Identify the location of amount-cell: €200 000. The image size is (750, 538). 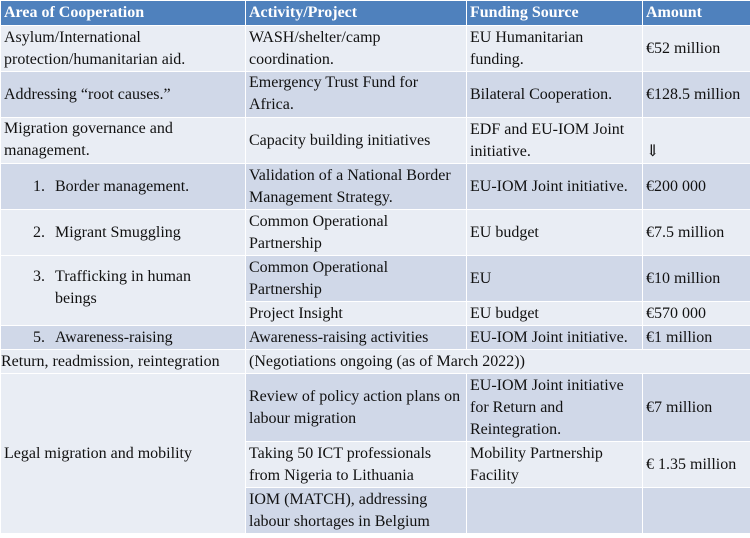
(696, 186).